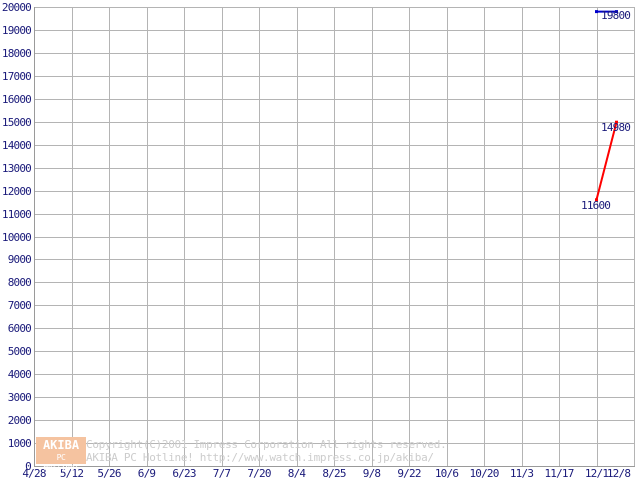  I want to click on x-axis-tick-label: 7/7, so click(221, 473).